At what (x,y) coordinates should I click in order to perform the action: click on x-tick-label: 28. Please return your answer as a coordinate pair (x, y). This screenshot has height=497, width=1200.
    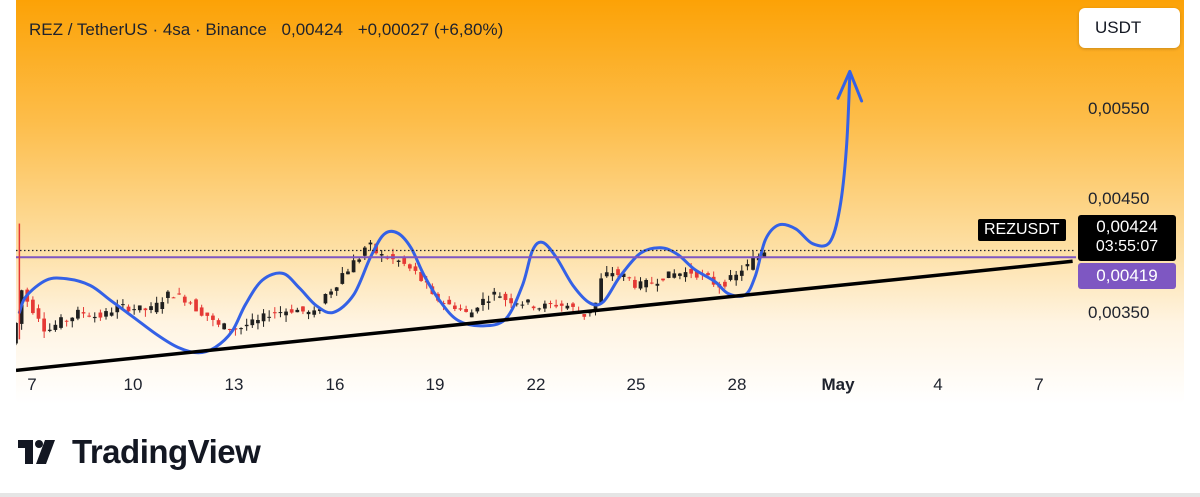
    Looking at the image, I should click on (737, 384).